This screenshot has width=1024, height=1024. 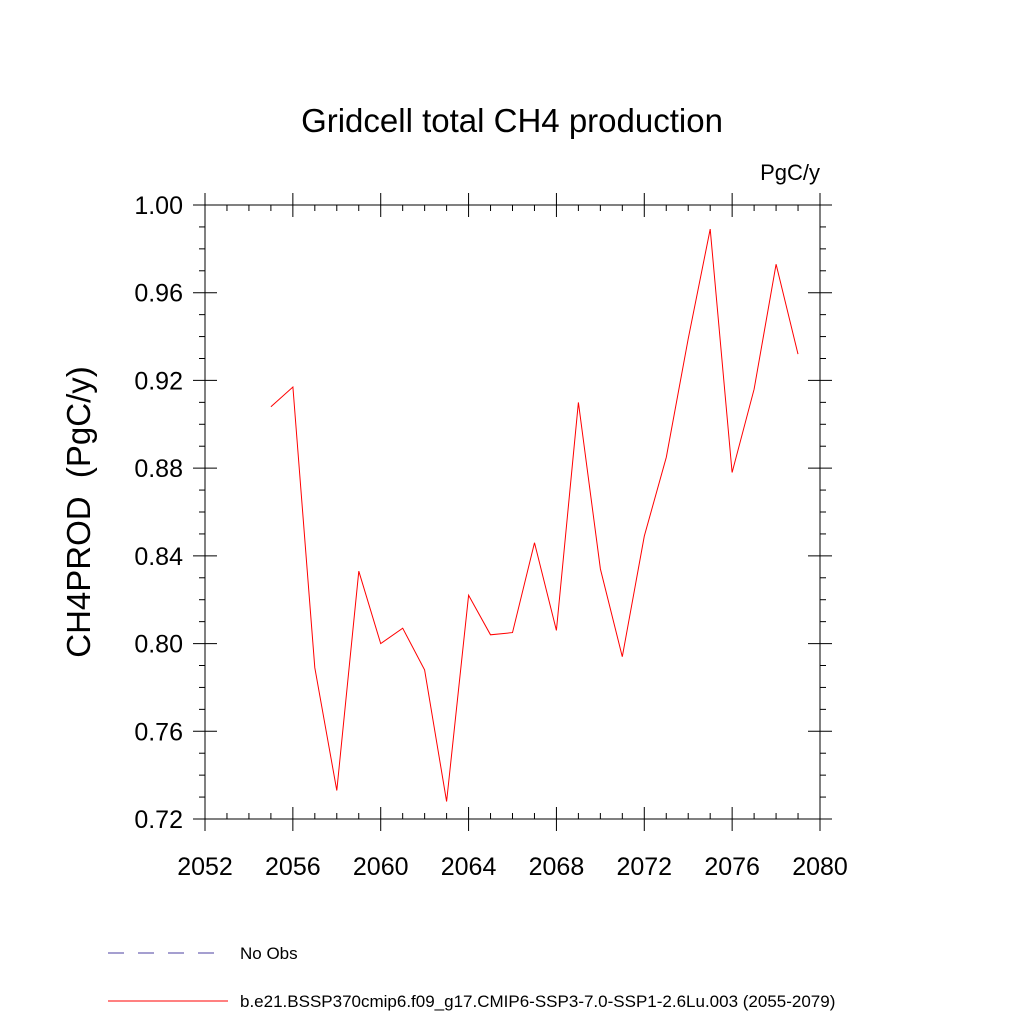 What do you see at coordinates (512, 120) in the screenshot?
I see `chart-title: Gridcell total CH4 production` at bounding box center [512, 120].